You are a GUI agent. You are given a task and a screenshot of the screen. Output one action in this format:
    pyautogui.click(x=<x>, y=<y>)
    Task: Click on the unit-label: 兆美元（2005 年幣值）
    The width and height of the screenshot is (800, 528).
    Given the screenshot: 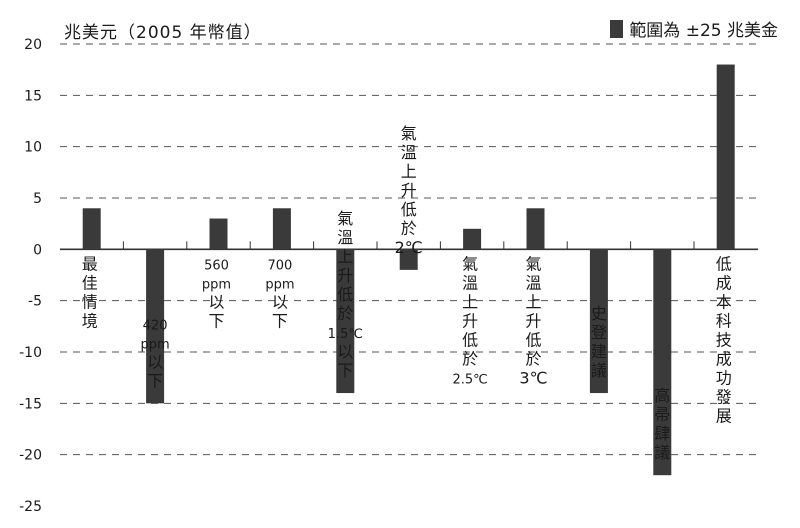 What is the action you would take?
    pyautogui.click(x=163, y=33)
    